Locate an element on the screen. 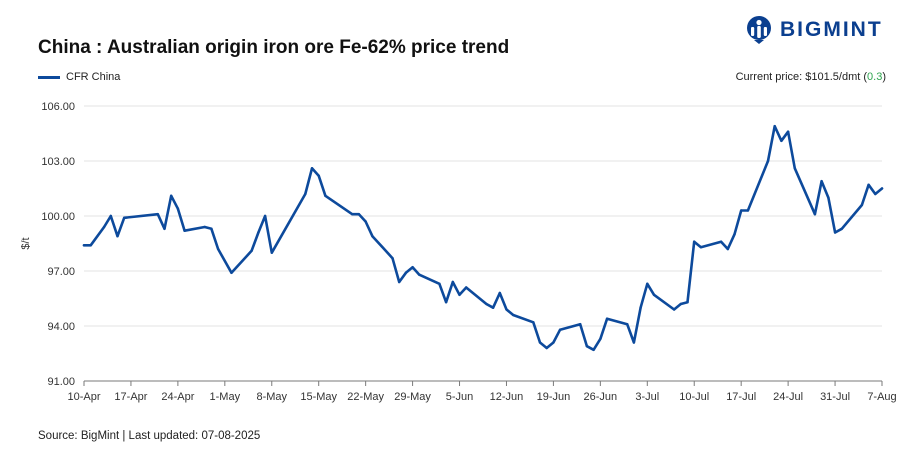  x-tick-label: 24-Jul is located at coordinates (788, 397).